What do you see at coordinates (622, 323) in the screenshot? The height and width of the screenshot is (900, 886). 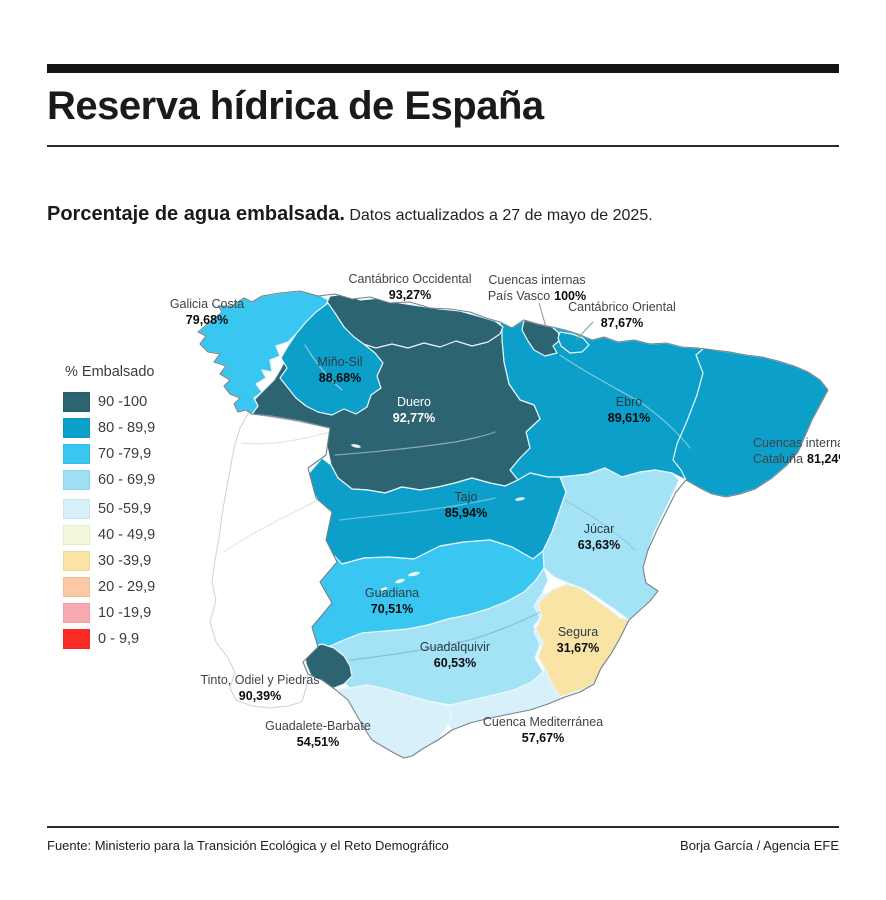 I see `svg-text: 87,67%` at bounding box center [622, 323].